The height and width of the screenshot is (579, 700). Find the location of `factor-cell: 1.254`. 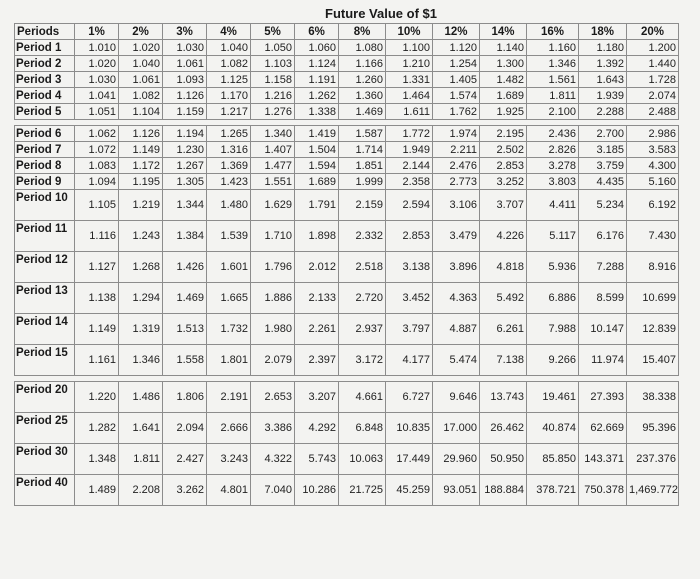

factor-cell: 1.254 is located at coordinates (456, 63).